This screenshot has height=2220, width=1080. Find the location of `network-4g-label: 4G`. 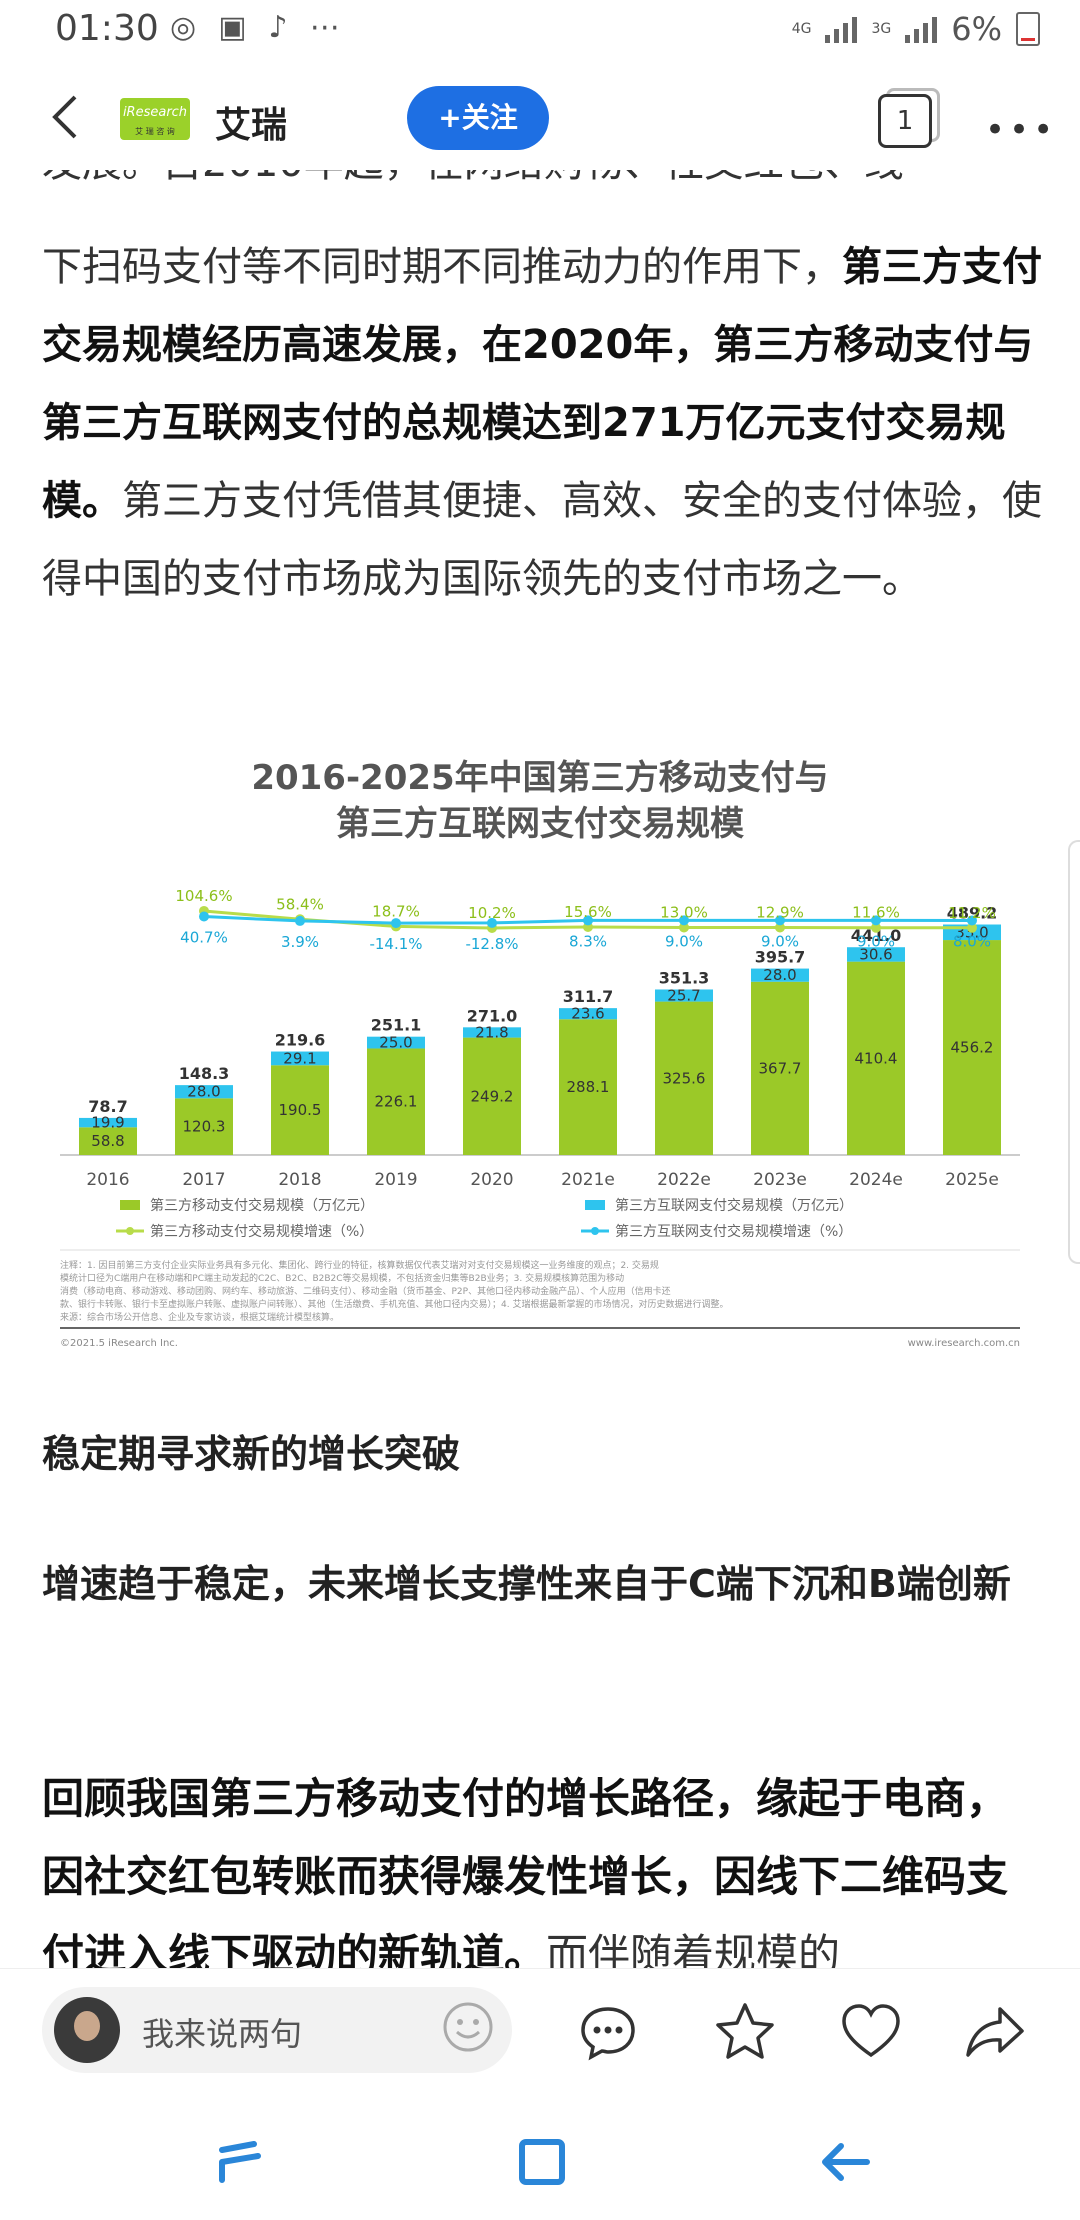

network-4g-label: 4G is located at coordinates (801, 29).